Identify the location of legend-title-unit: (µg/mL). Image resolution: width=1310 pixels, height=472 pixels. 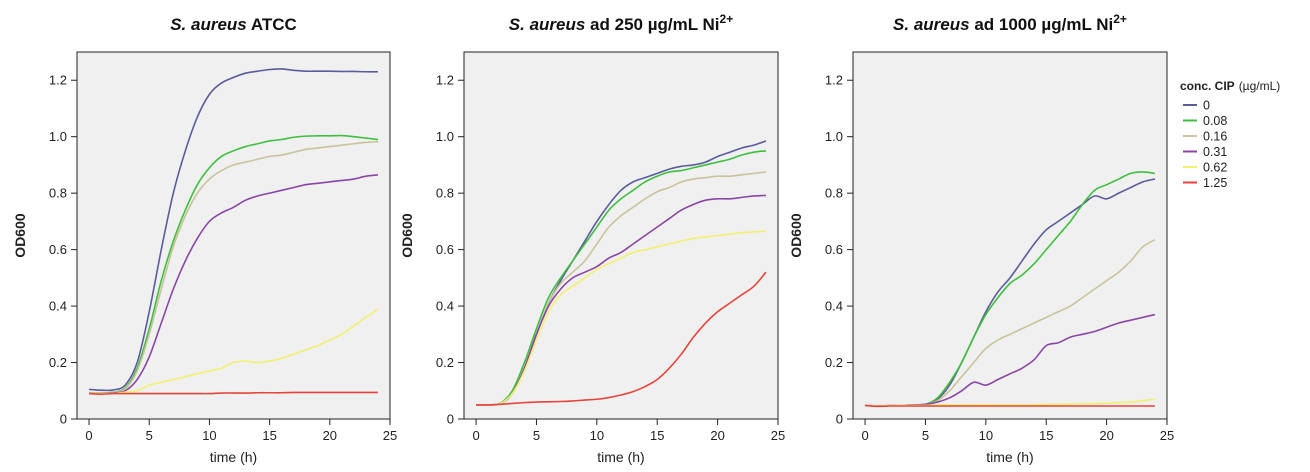
(1260, 86).